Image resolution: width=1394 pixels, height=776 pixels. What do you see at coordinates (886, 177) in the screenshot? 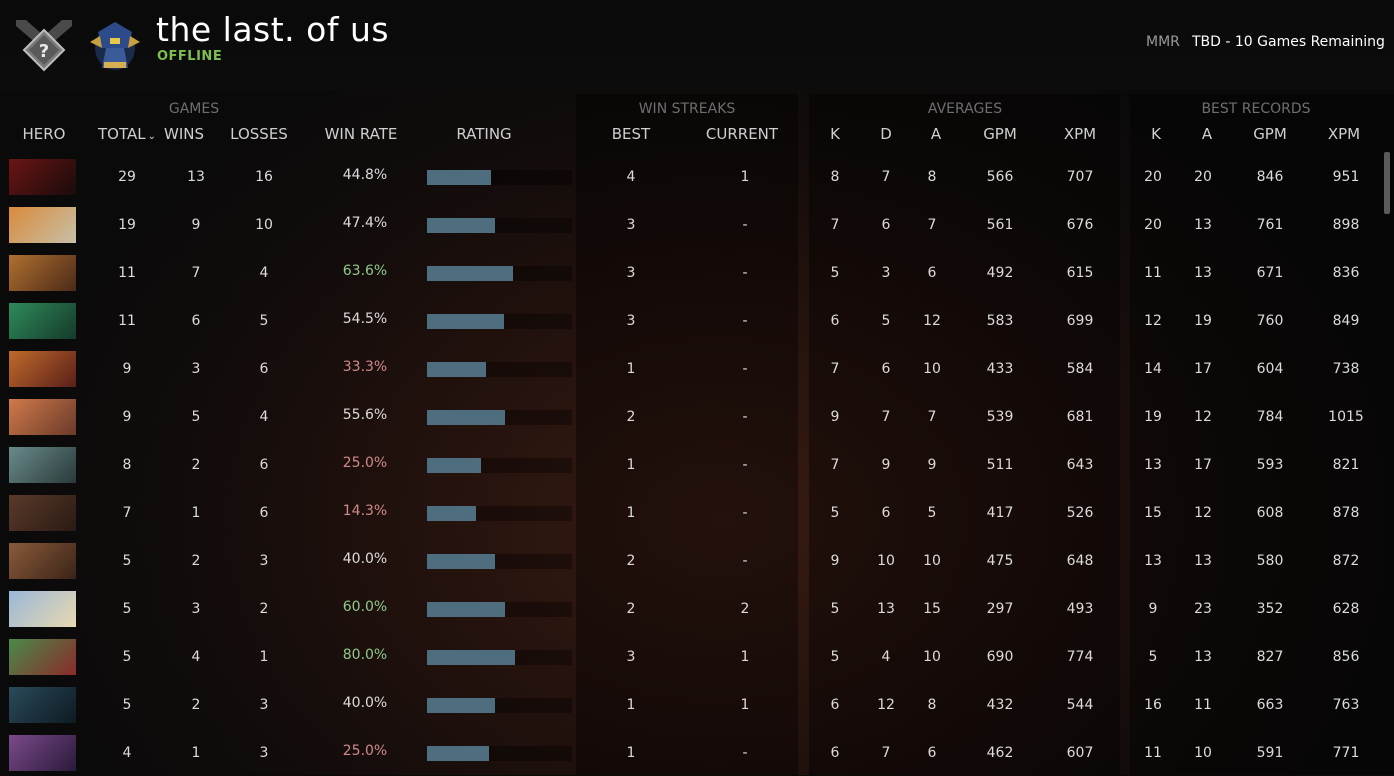
I see `cell-avg-deaths: 7` at bounding box center [886, 177].